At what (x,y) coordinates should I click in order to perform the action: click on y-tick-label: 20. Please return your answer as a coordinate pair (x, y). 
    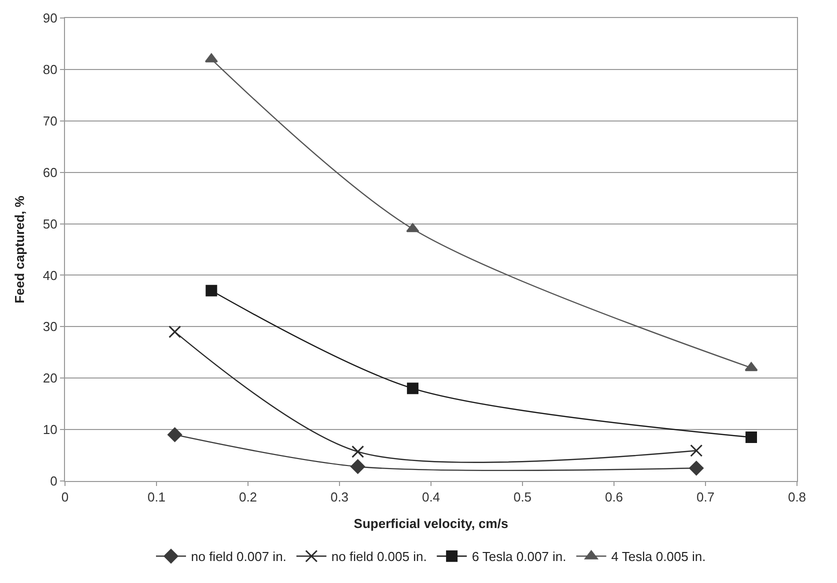
    Looking at the image, I should click on (50, 378).